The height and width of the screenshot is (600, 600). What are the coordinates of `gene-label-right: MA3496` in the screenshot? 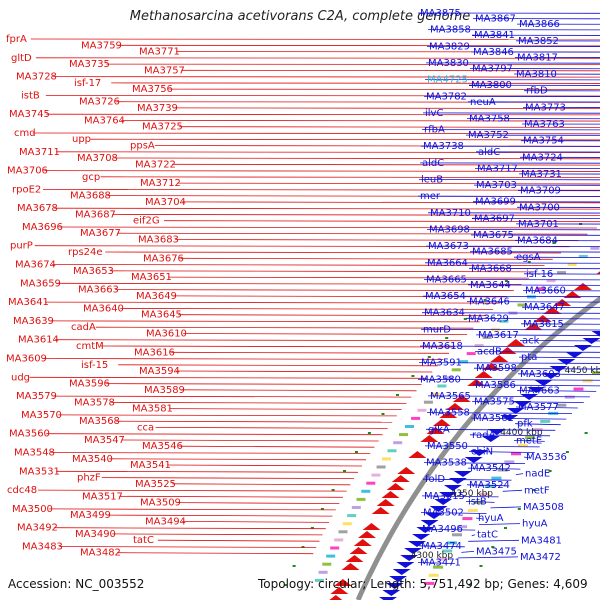 It's located at (442, 529).